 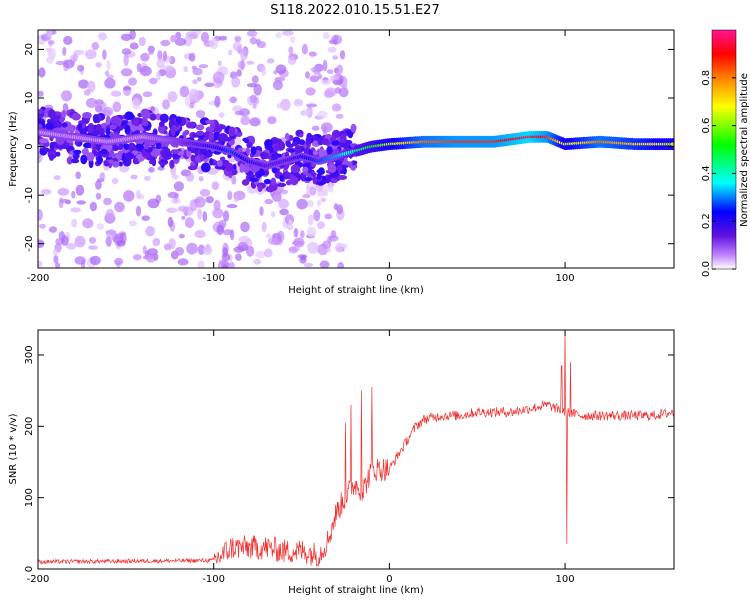 I want to click on snr-ylabel: SNR (10 * v/v), so click(x=13, y=448).